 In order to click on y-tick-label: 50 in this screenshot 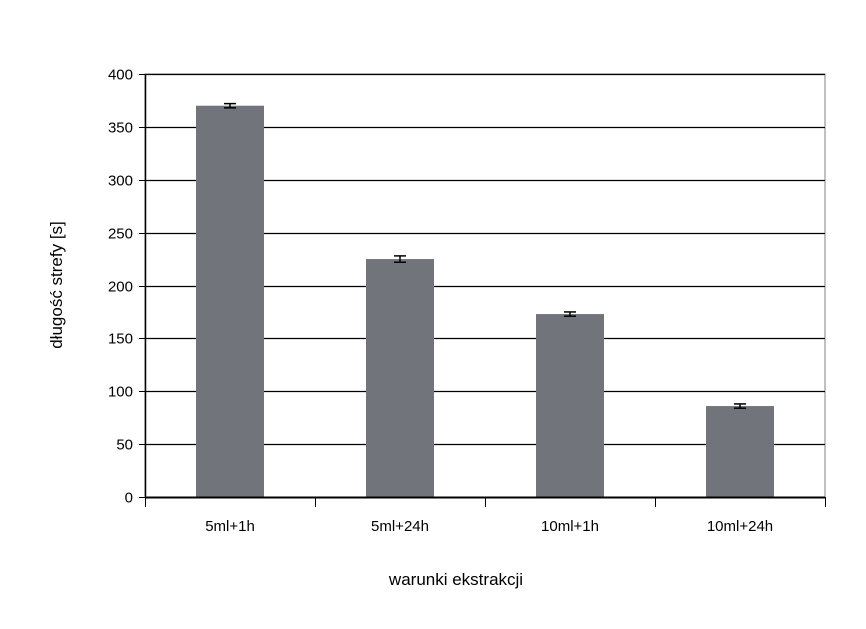, I will do `click(124, 445)`.